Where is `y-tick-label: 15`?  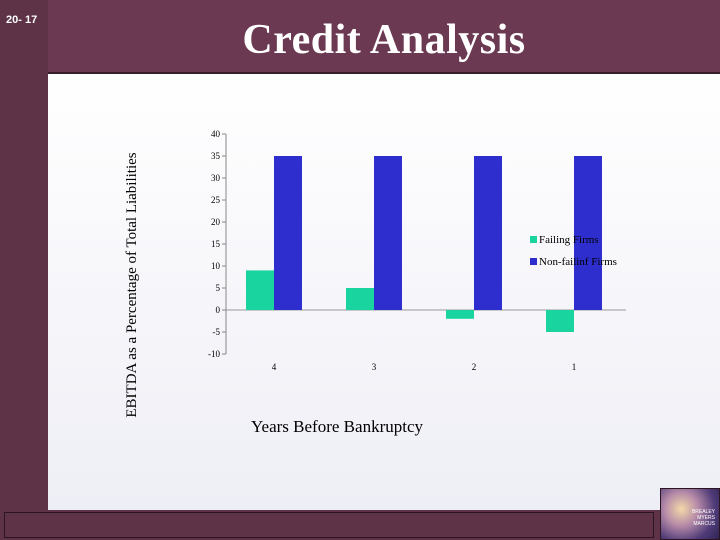 y-tick-label: 15 is located at coordinates (216, 244).